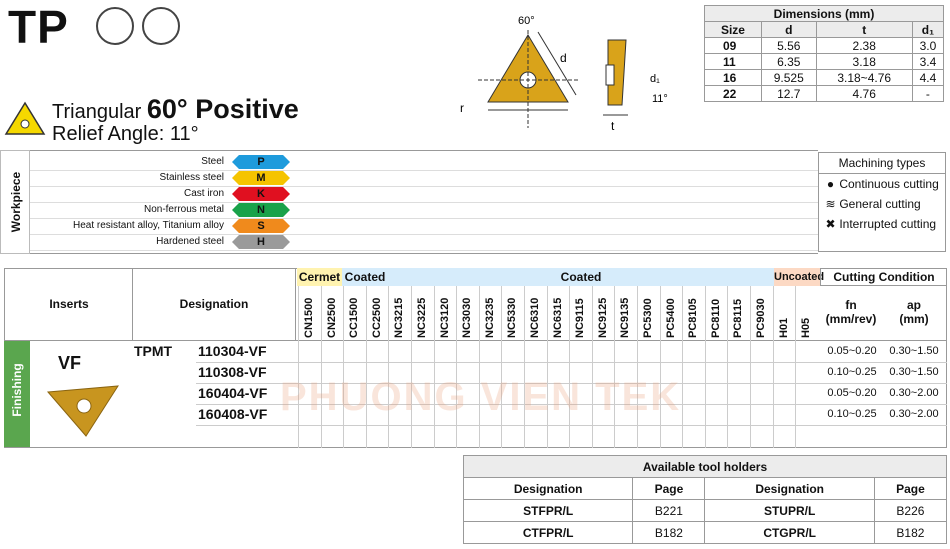  What do you see at coordinates (783, 327) in the screenshot?
I see `grade-column-label: H01` at bounding box center [783, 327].